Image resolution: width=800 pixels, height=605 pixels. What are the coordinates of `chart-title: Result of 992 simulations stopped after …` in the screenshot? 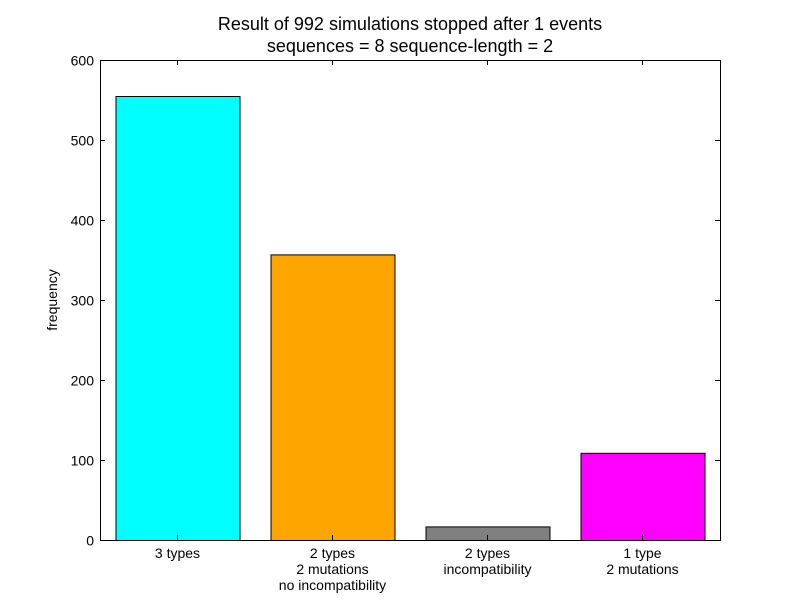 It's located at (410, 24).